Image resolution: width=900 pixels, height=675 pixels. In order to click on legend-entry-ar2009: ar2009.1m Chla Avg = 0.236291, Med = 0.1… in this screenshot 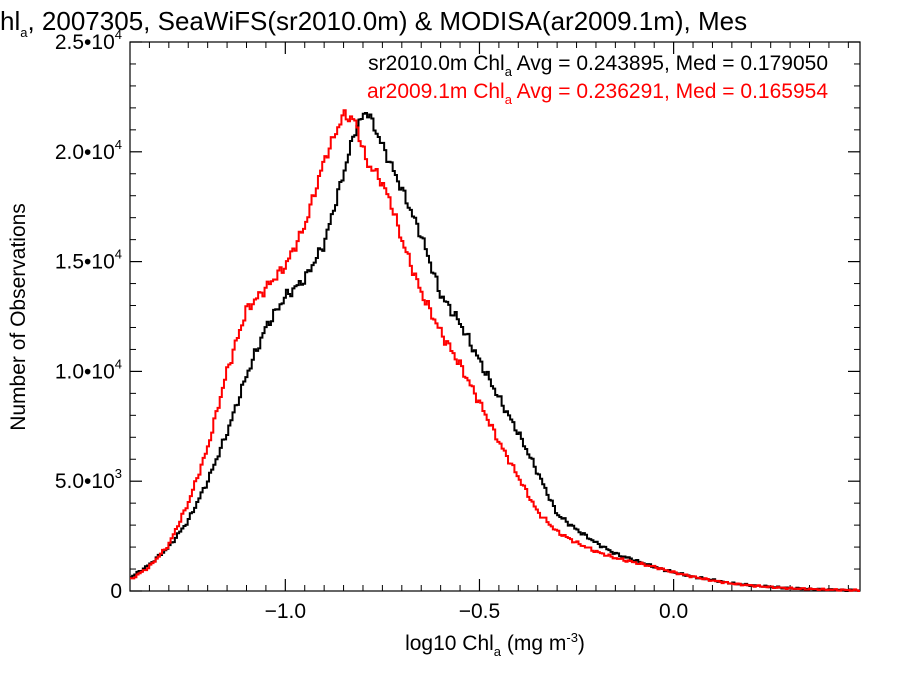, I will do `click(597, 93)`.